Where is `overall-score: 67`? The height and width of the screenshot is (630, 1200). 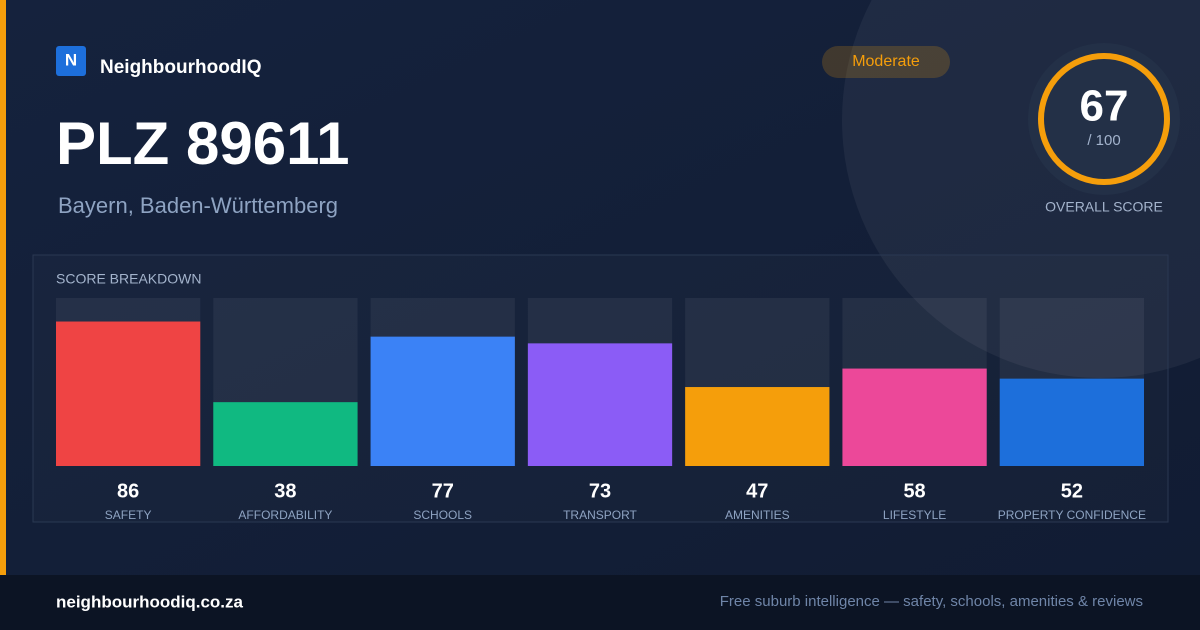 overall-score: 67 is located at coordinates (1104, 106).